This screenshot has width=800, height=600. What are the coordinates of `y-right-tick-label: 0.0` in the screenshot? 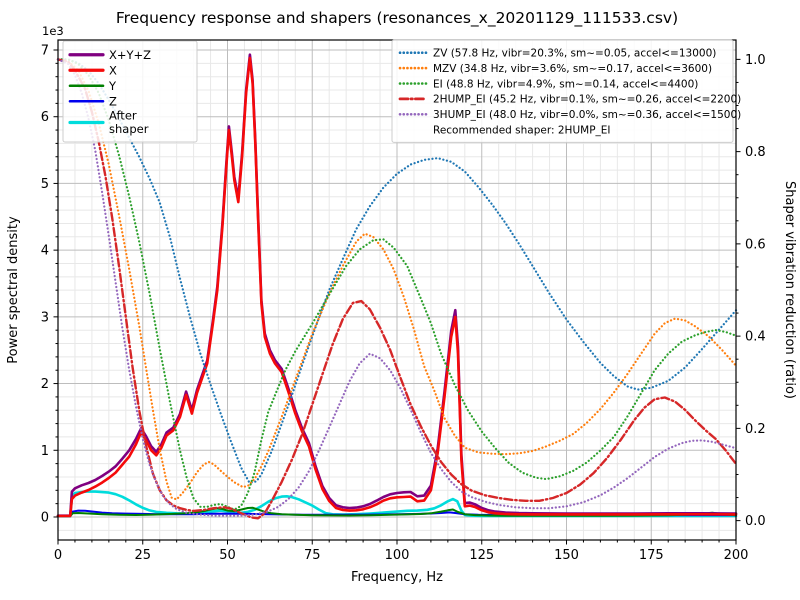 It's located at (755, 521).